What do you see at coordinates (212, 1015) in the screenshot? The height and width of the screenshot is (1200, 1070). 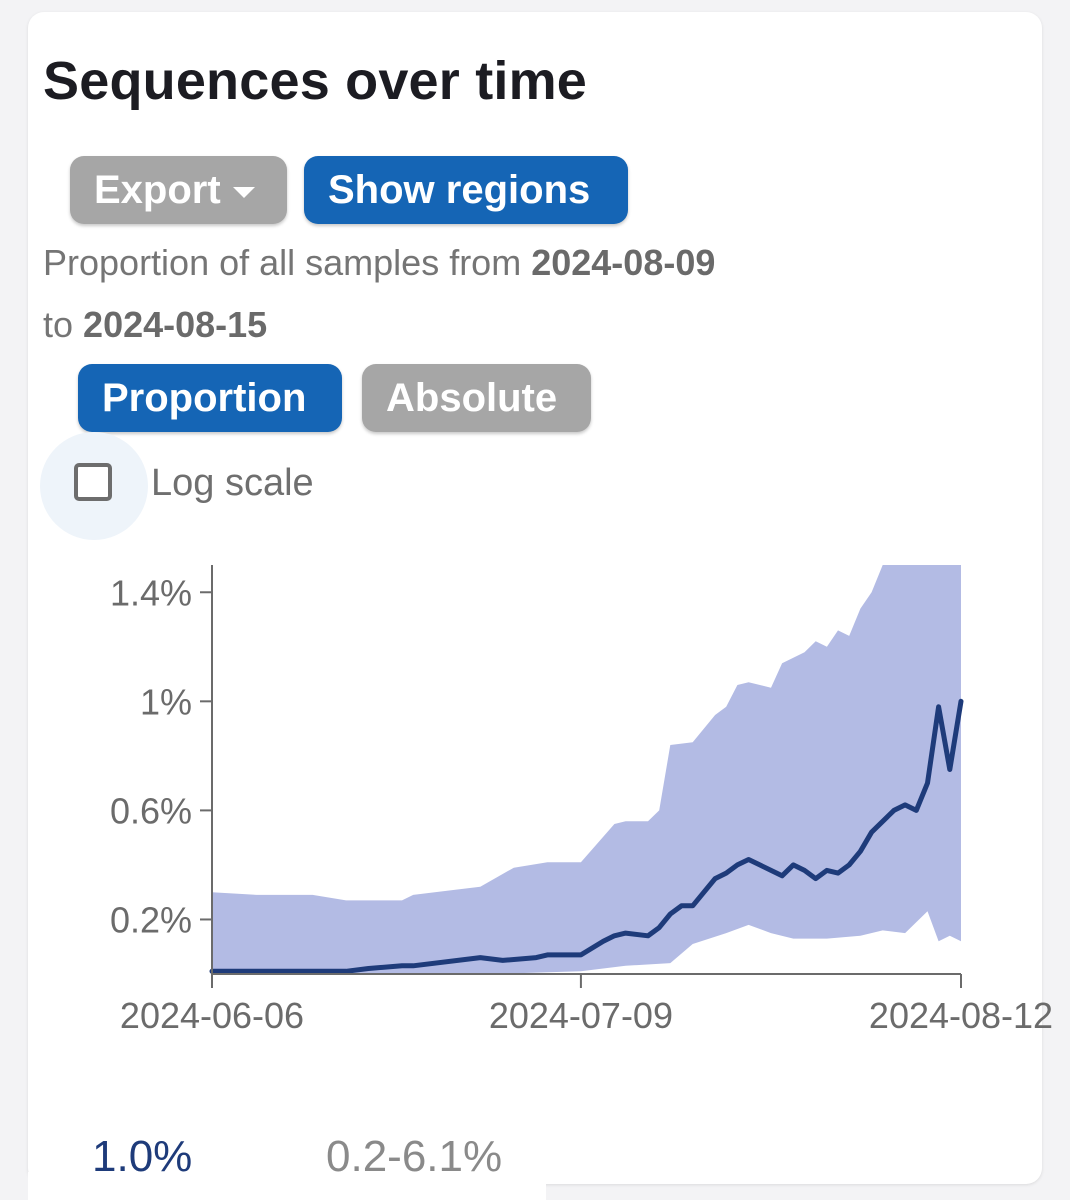 I see `x-tick-label: 2024-06-06` at bounding box center [212, 1015].